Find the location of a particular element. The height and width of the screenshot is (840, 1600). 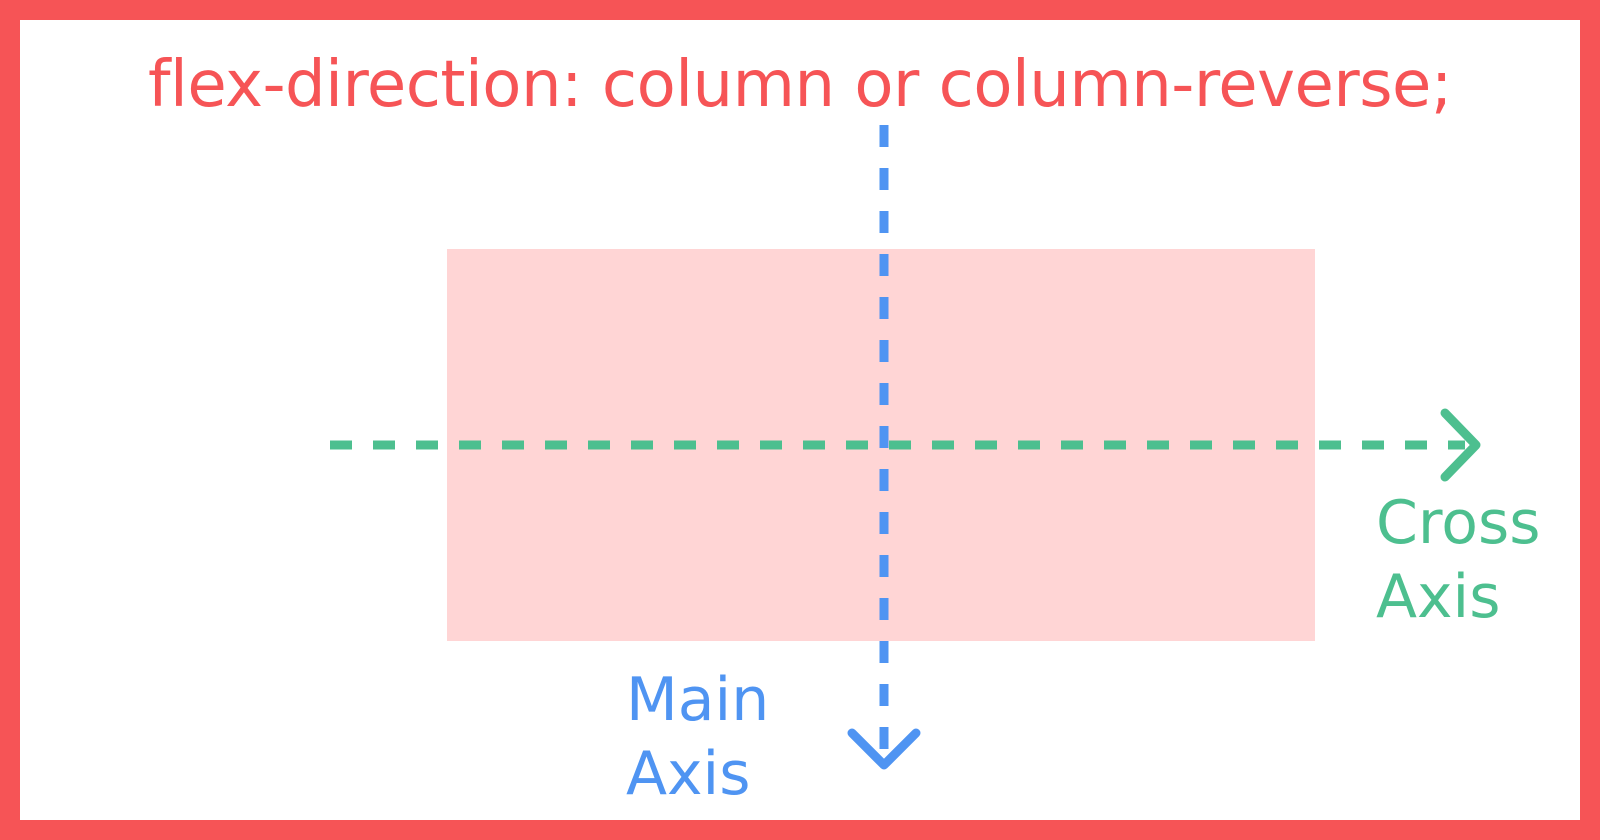

cross-axis-arrowhead is located at coordinates (1460, 445).